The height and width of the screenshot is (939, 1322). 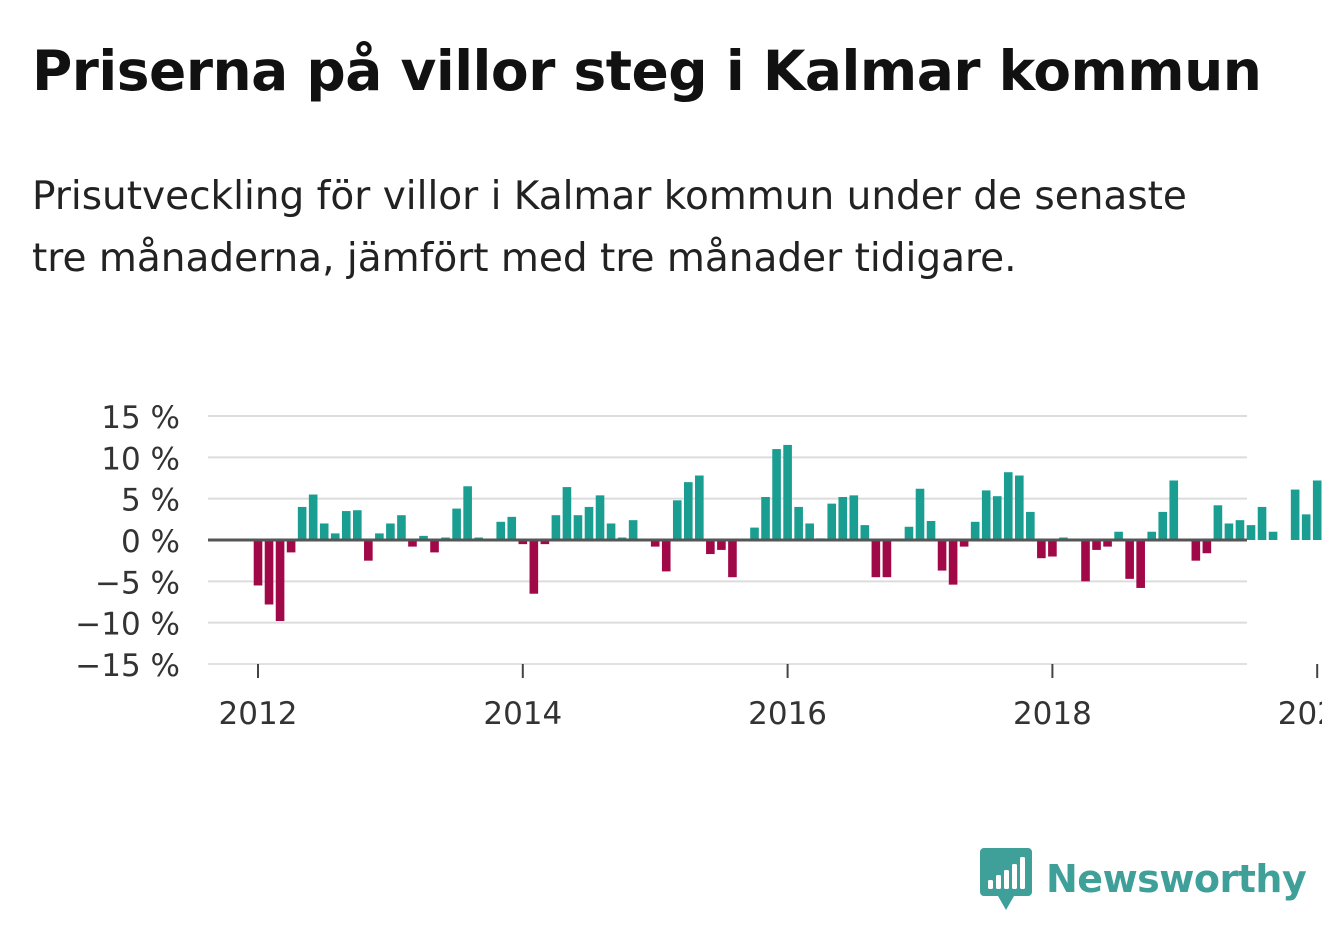 I want to click on y-tick-label: −15 %, so click(x=127, y=666).